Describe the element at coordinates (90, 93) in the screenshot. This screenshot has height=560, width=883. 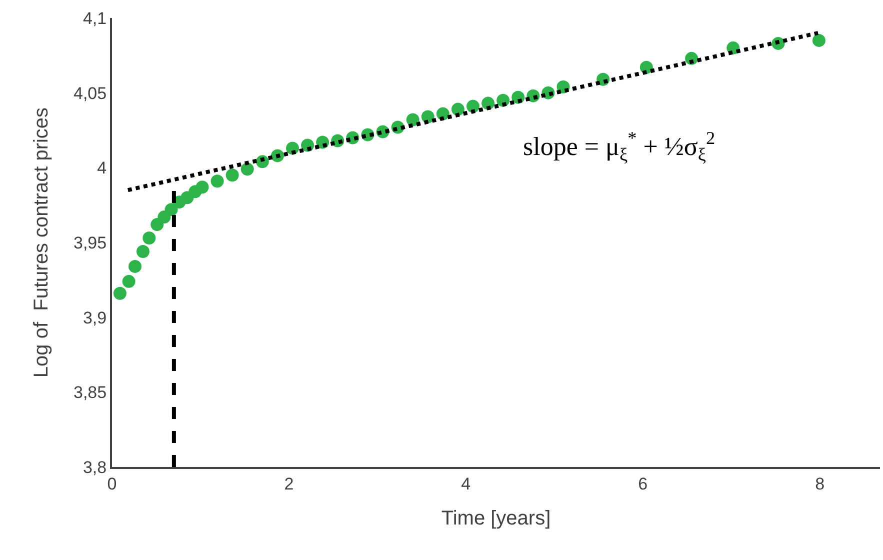
I see `y-tick-label: 4,05` at that location.